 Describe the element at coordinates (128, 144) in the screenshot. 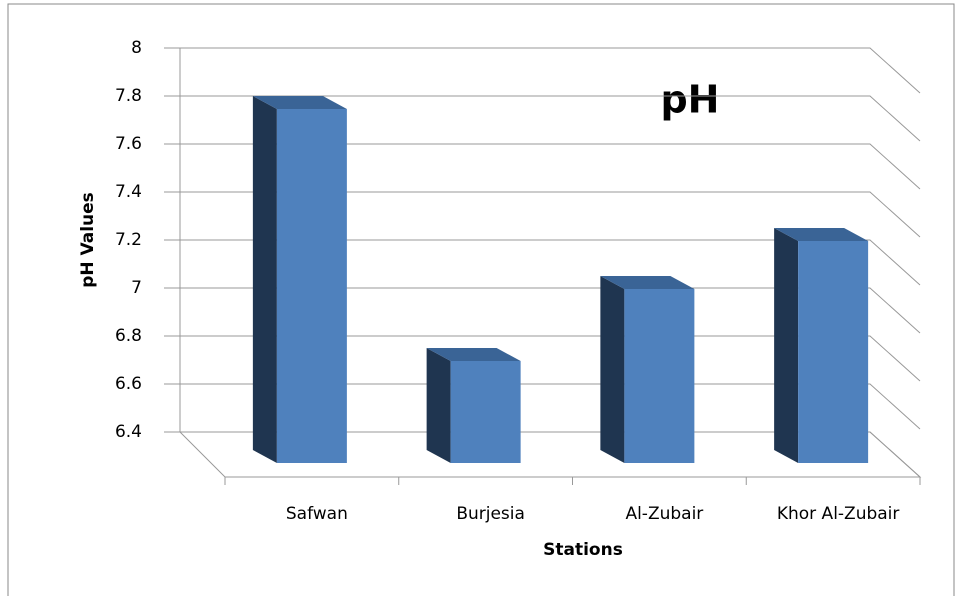

I see `y-tick-label: 7.6` at that location.